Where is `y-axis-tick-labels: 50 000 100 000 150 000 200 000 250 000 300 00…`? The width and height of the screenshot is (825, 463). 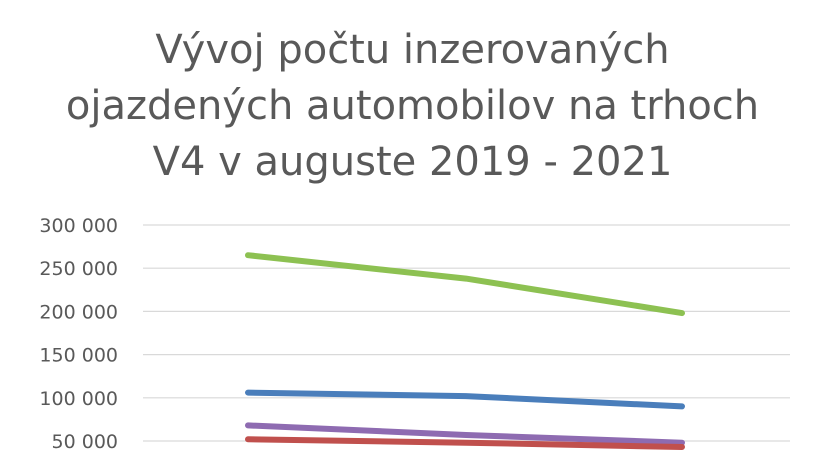 y-axis-tick-labels: 50 000 100 000 150 000 200 000 250 000 300 00… is located at coordinates (78, 334).